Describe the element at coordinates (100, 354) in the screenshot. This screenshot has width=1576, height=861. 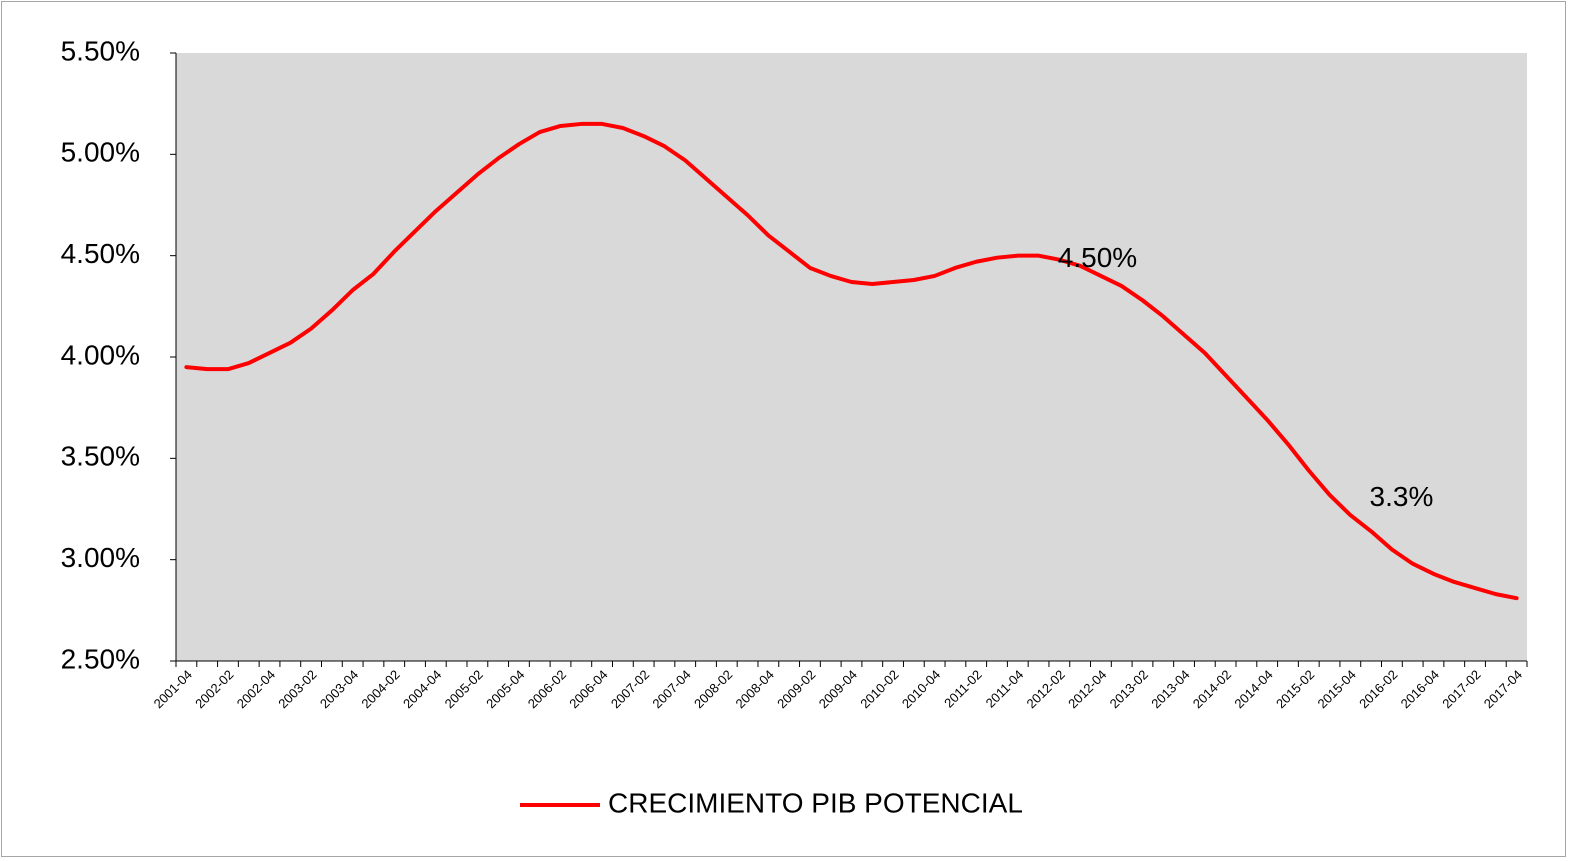
I see `y-tick-label: 4.00%` at that location.